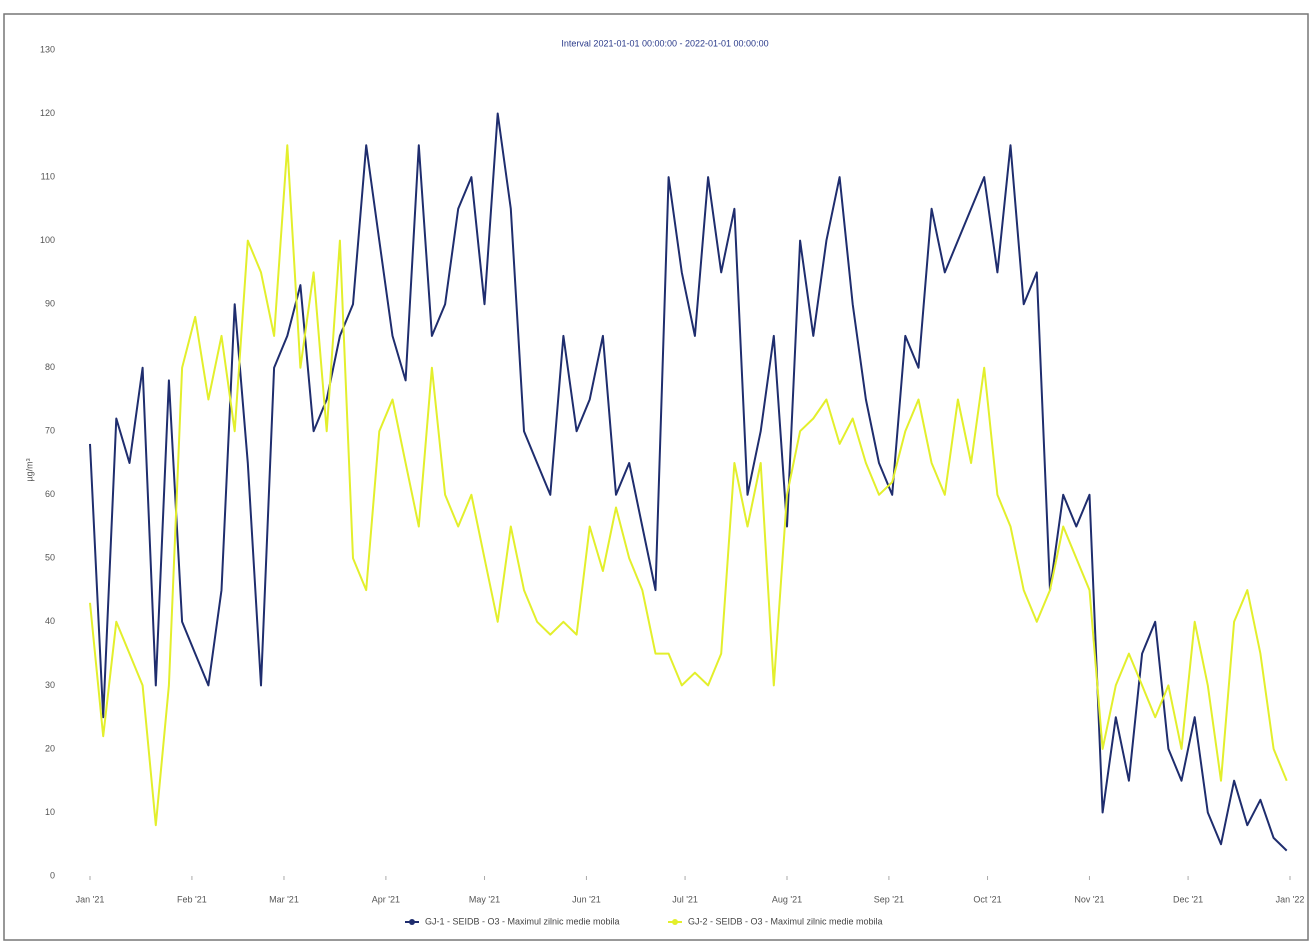 The width and height of the screenshot is (1312, 946). Describe the element at coordinates (484, 899) in the screenshot. I see `x-tick-label: May '21` at that location.